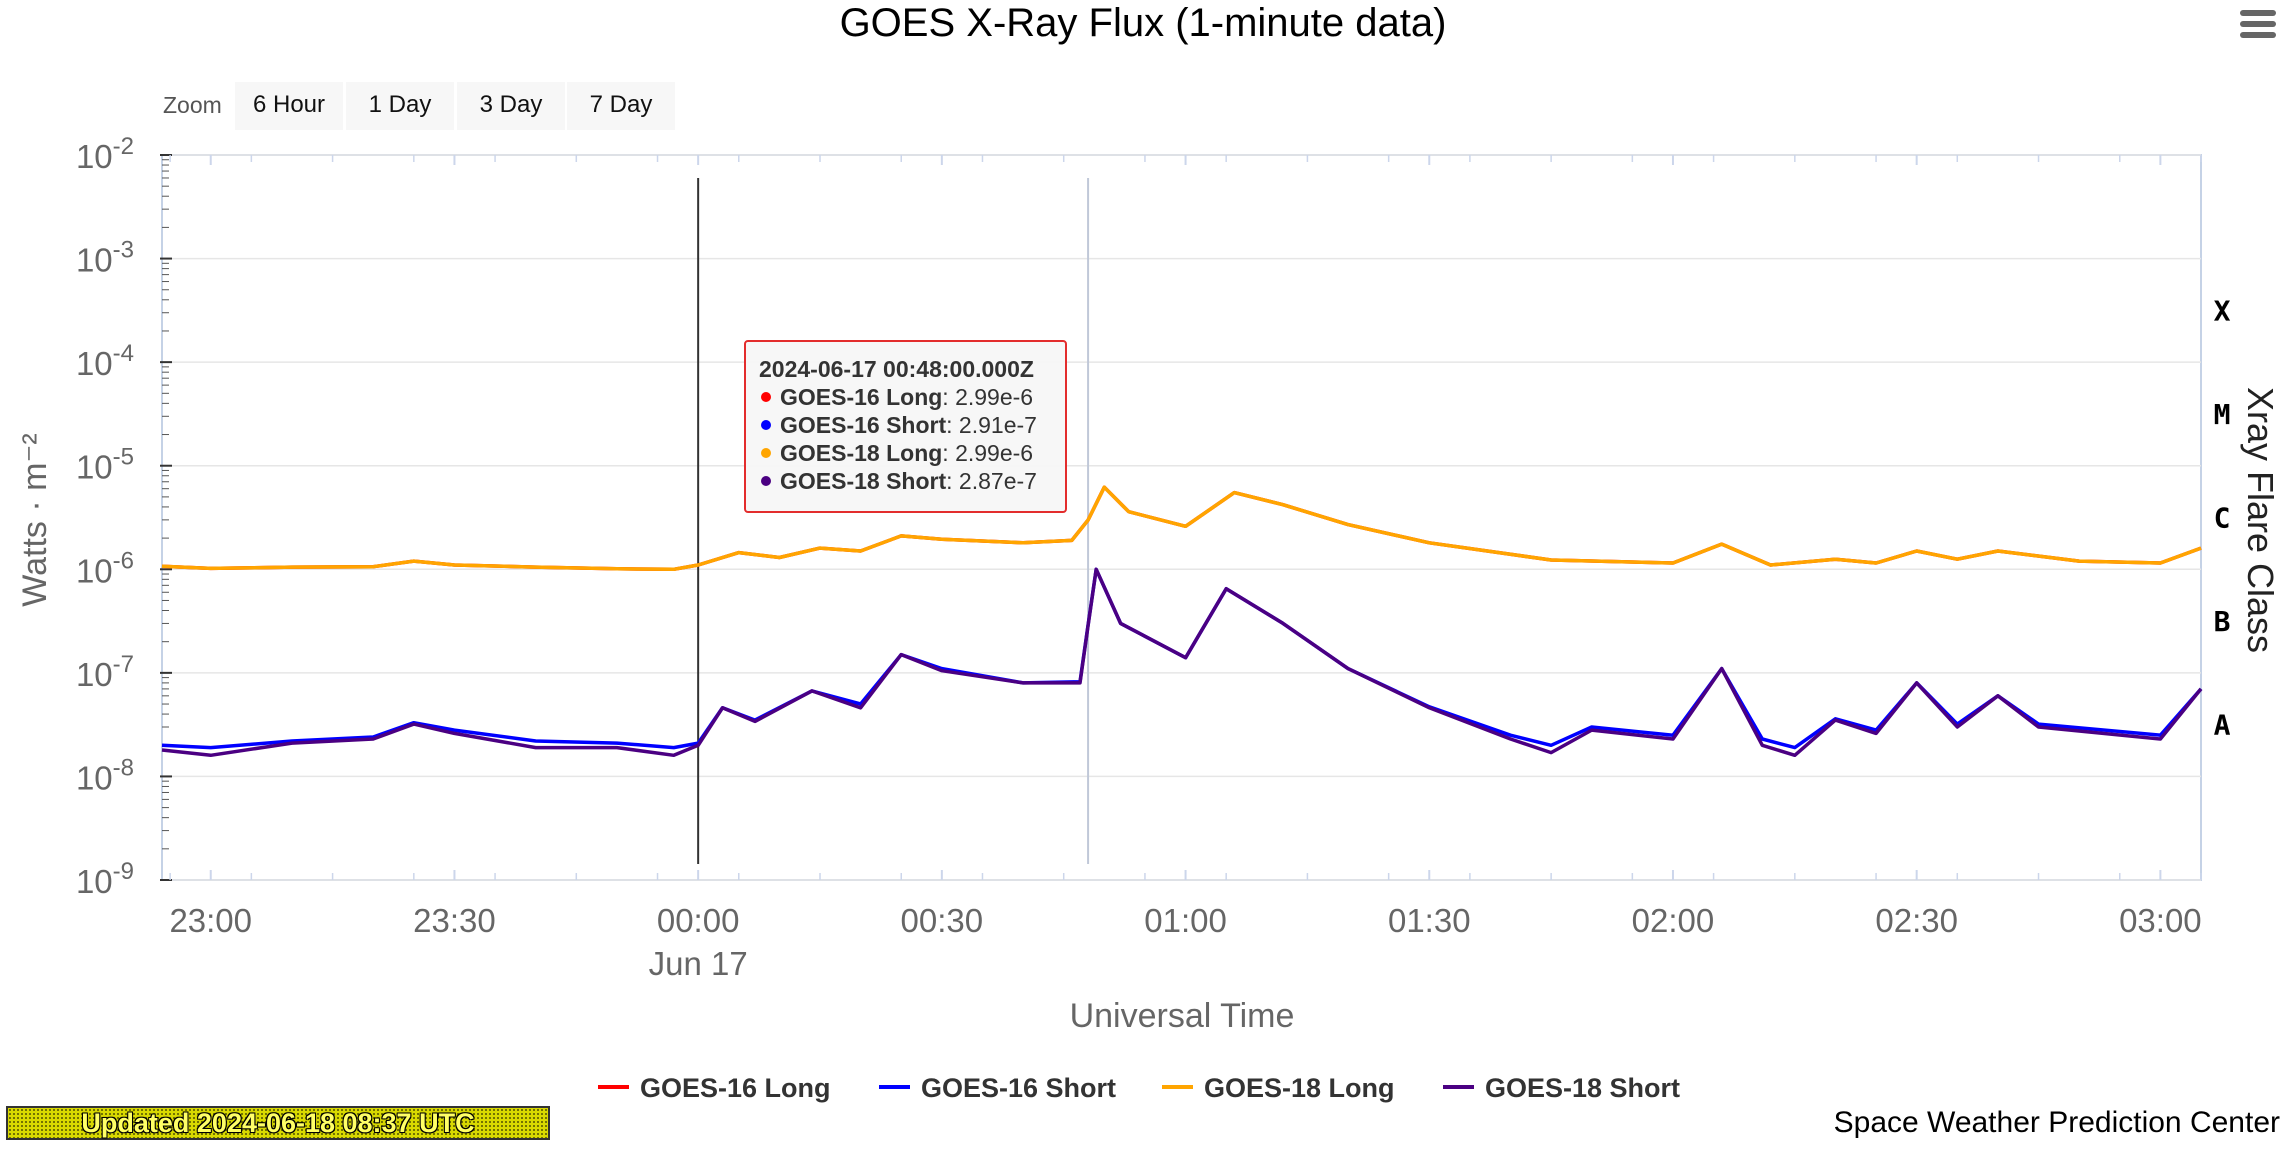 Image resolution: width=2286 pixels, height=1151 pixels. Describe the element at coordinates (105, 775) in the screenshot. I see `y-tick-label: 10⁻⁸` at that location.